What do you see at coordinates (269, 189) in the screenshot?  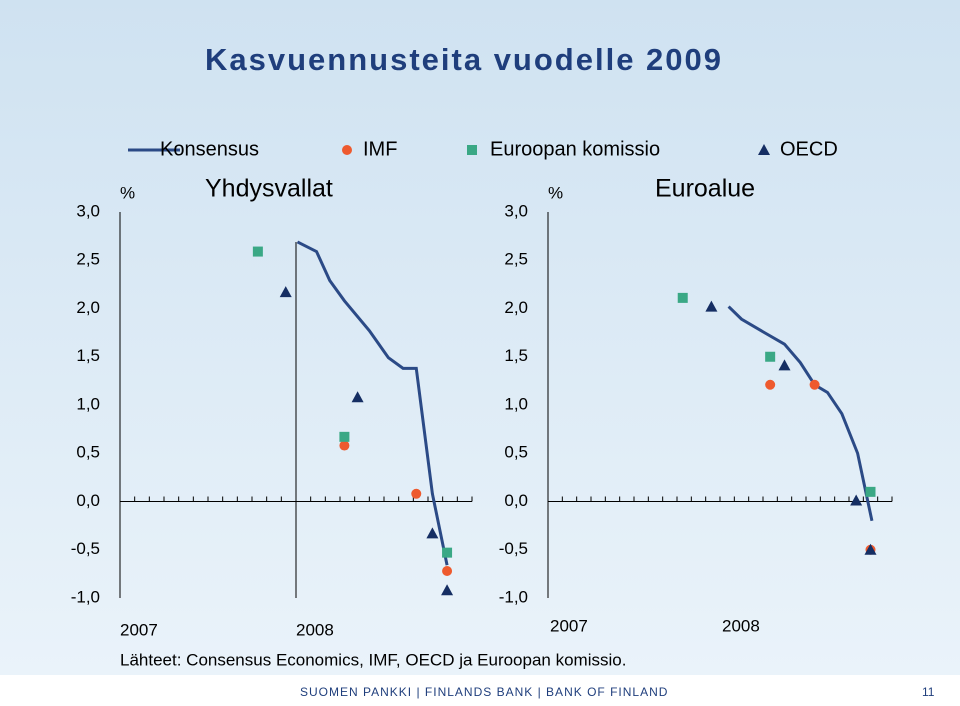 I see `panel-title: Yhdysvallat` at bounding box center [269, 189].